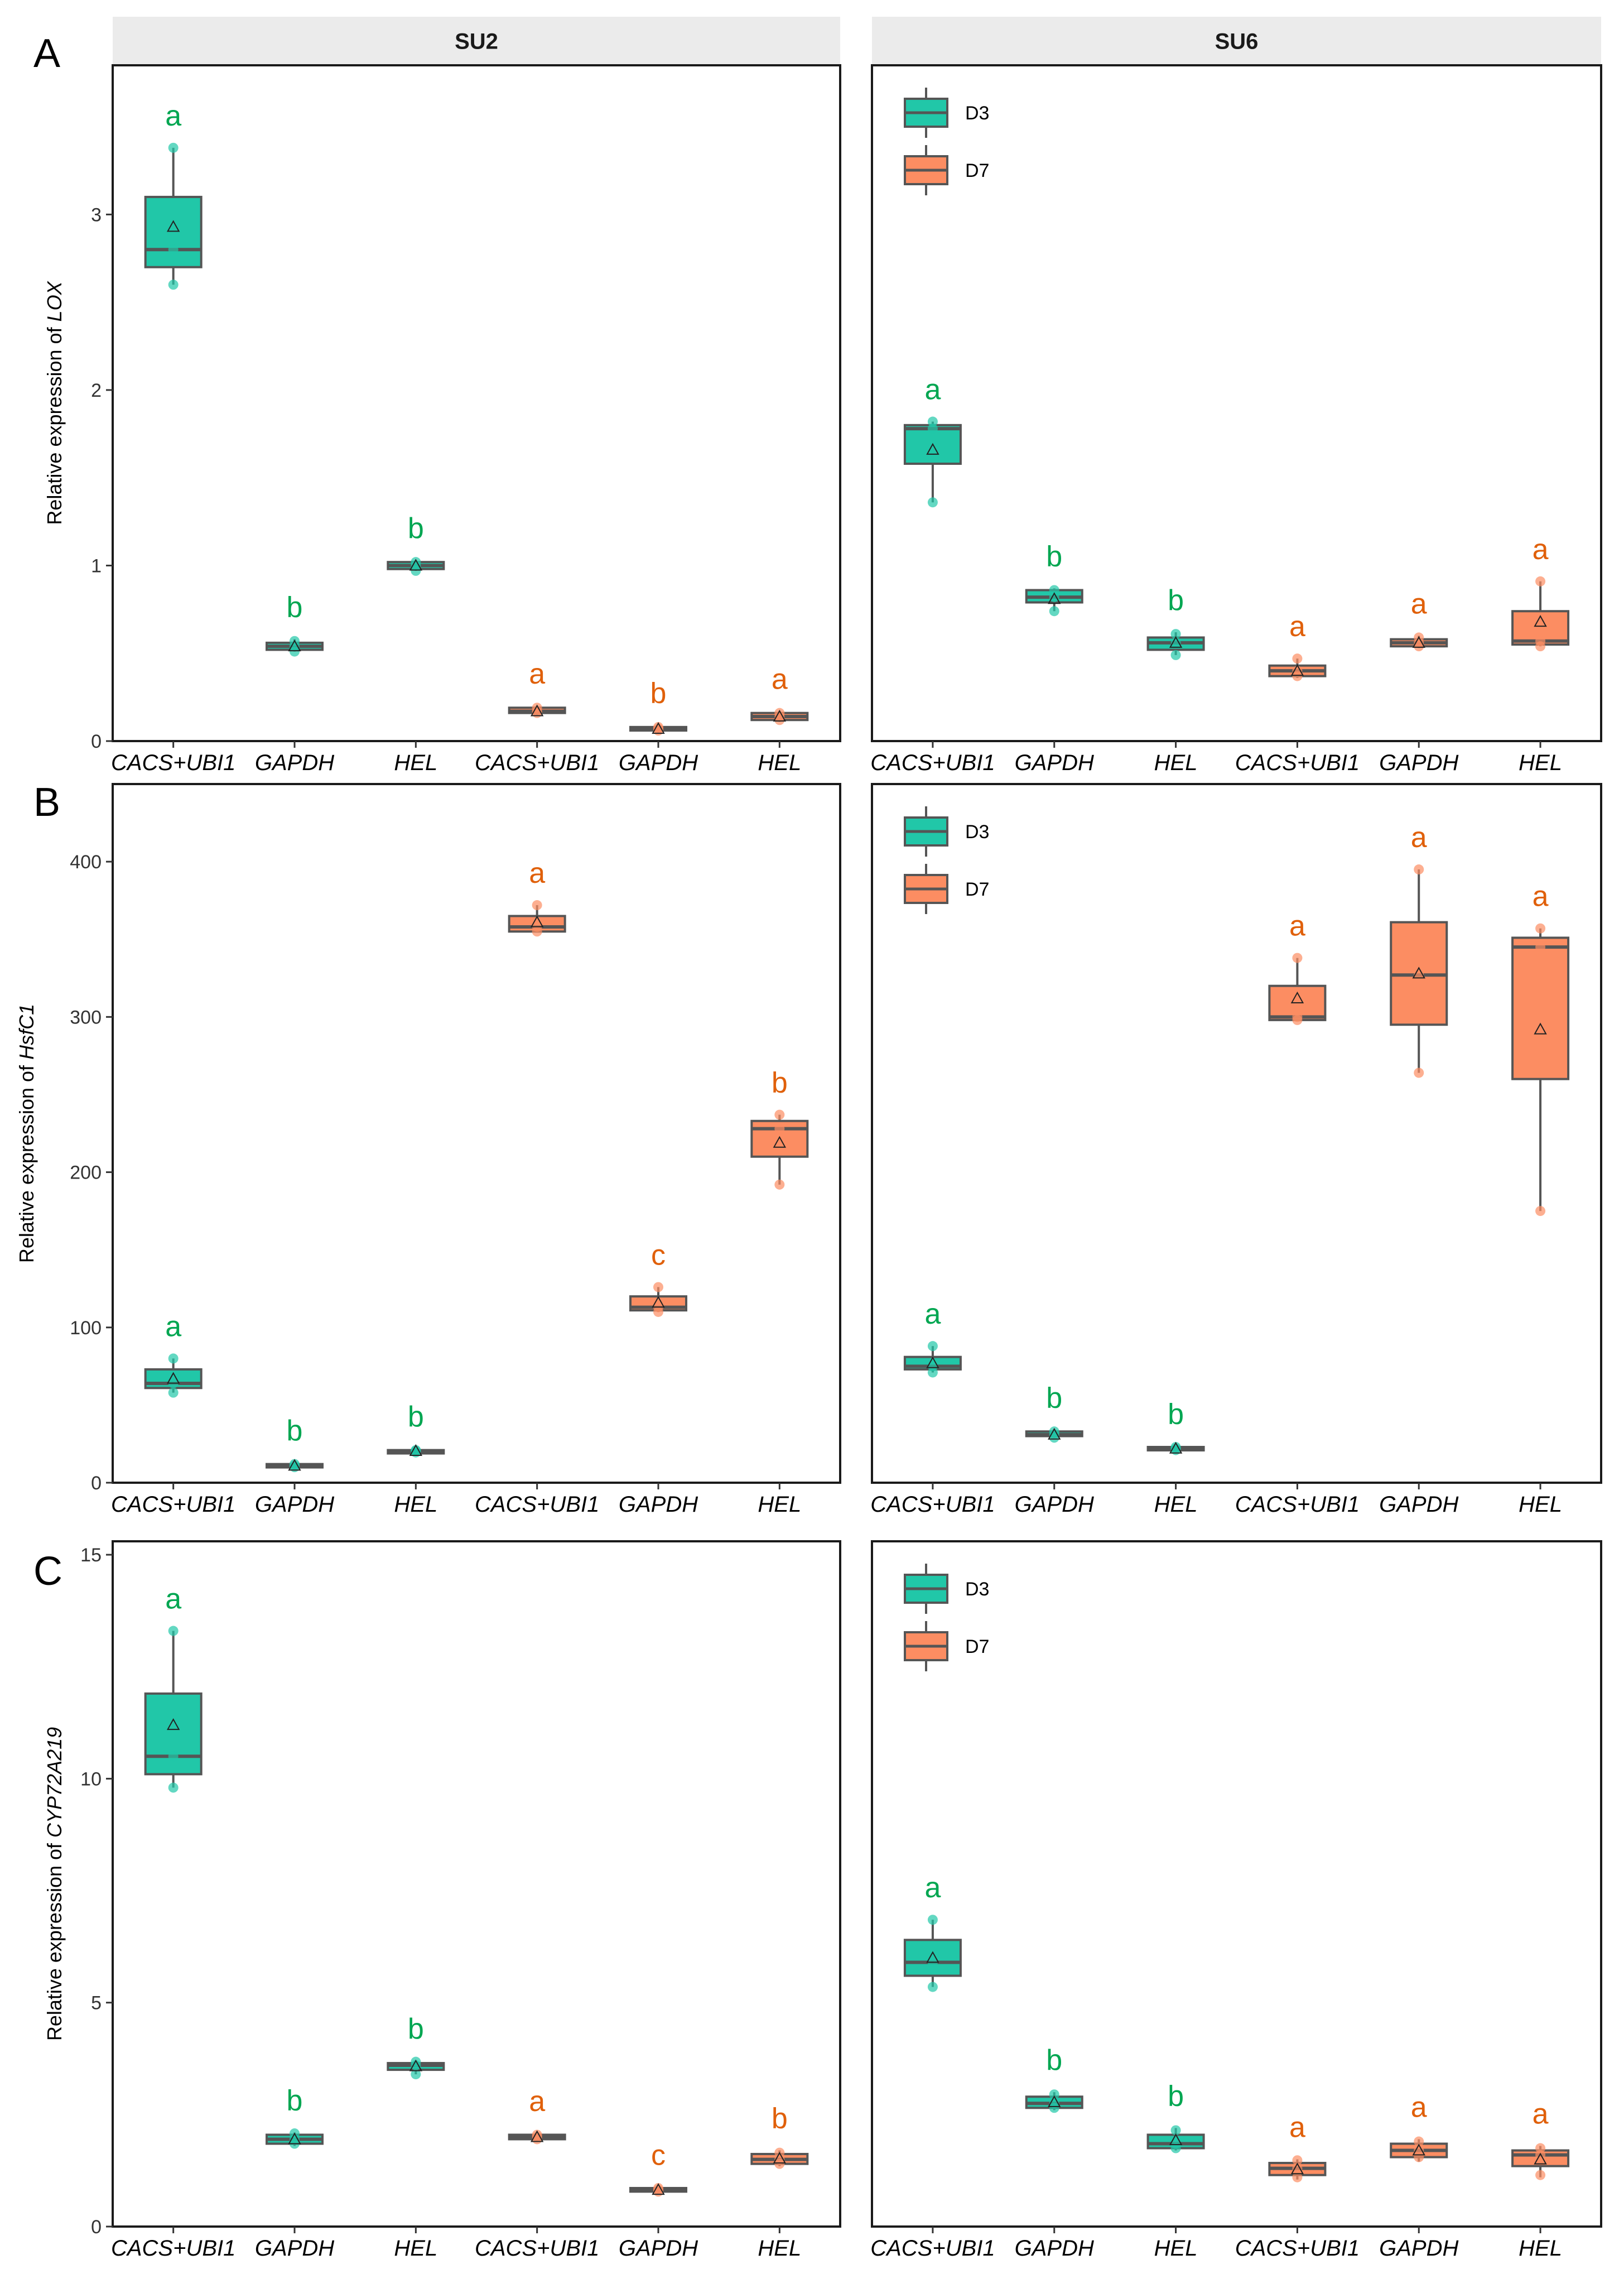 The height and width of the screenshot is (2274, 1624). I want to click on y-tick-label: 1, so click(96, 565).